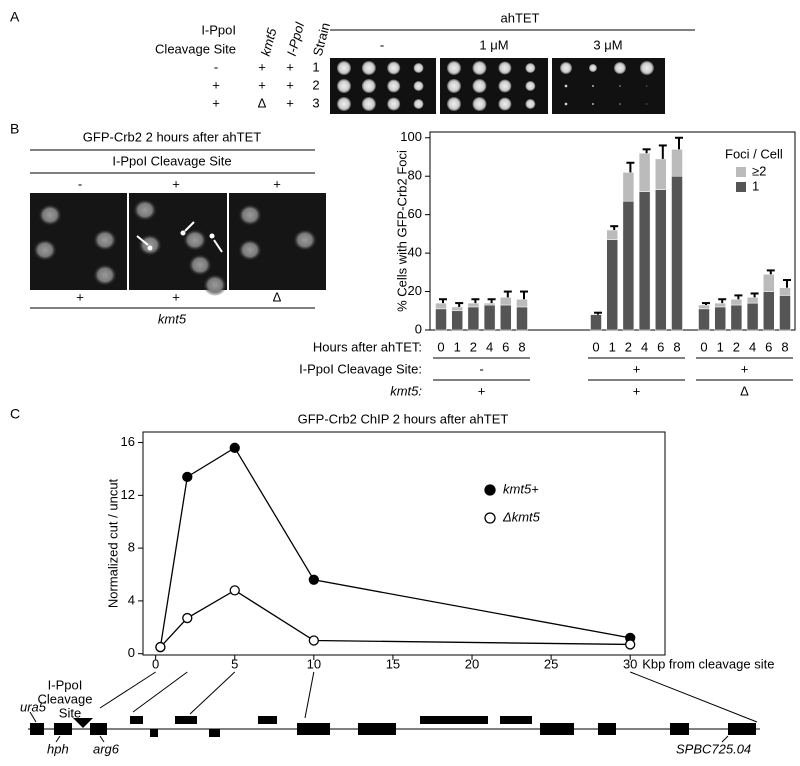 This screenshot has width=800, height=766. What do you see at coordinates (189, 226) in the screenshot?
I see `arrow` at bounding box center [189, 226].